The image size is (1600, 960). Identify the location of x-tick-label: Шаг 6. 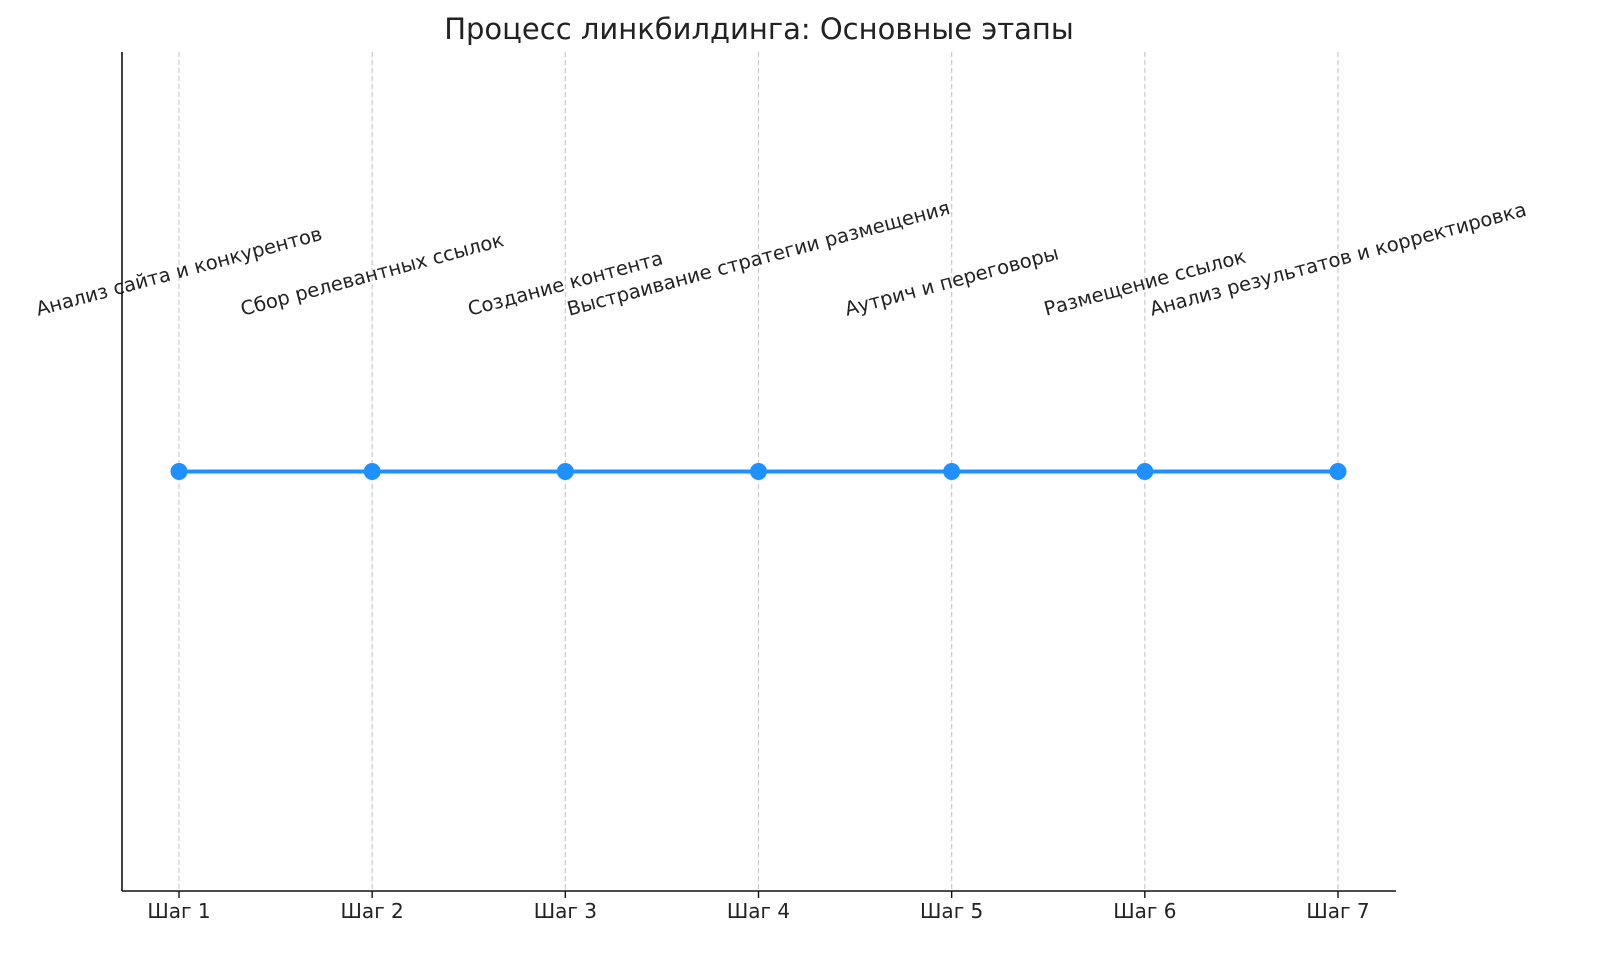
(1144, 911).